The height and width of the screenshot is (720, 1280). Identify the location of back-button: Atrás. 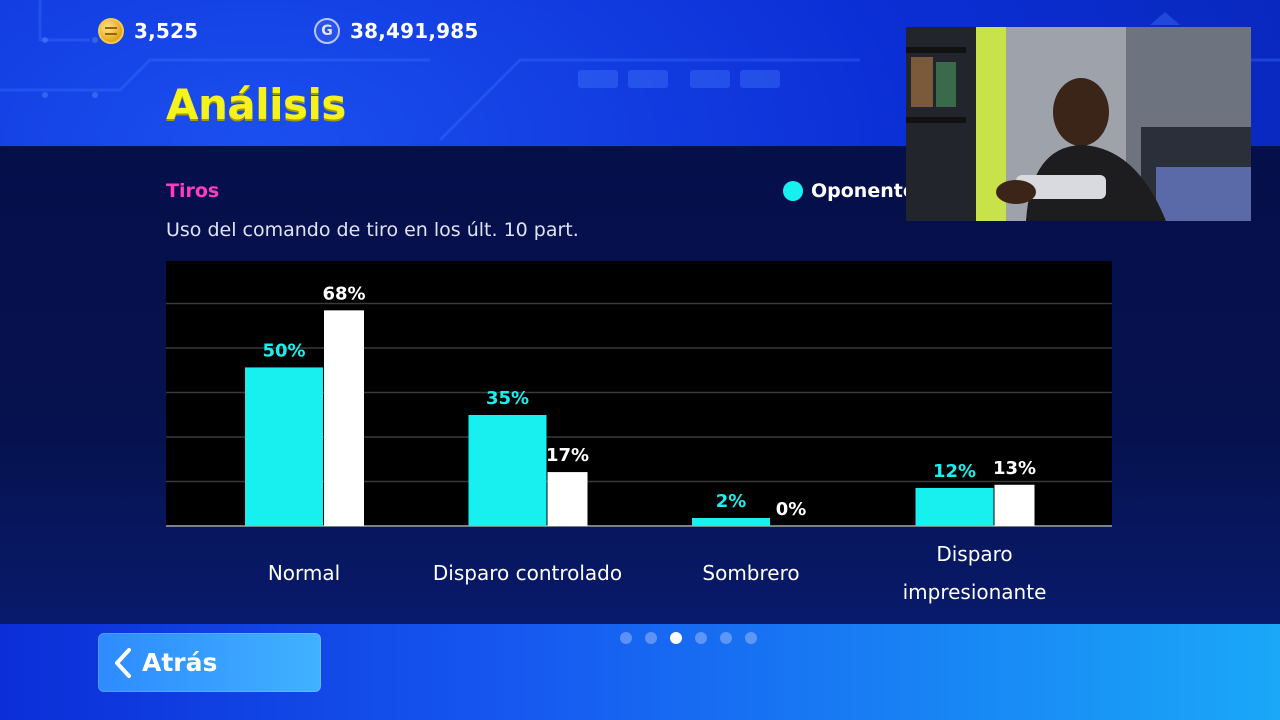
(209, 662).